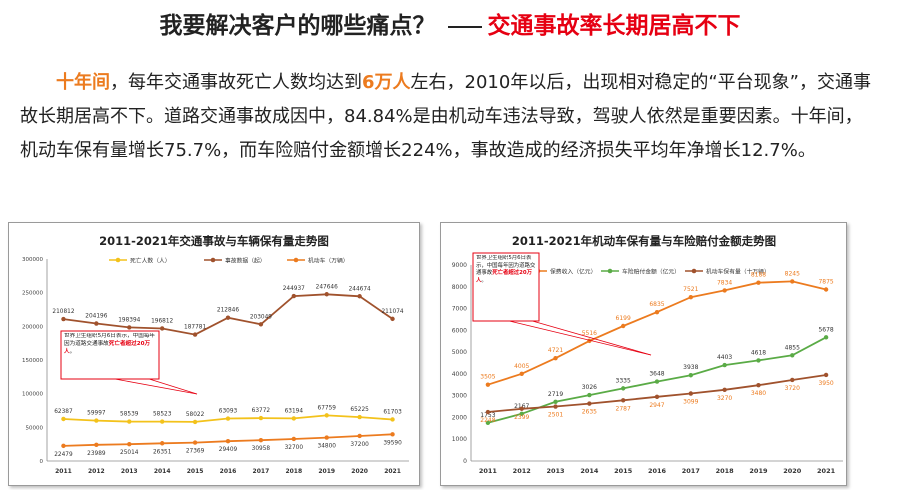 The image size is (900, 490). What do you see at coordinates (522, 471) in the screenshot?
I see `x-tick-label: 2012` at bounding box center [522, 471].